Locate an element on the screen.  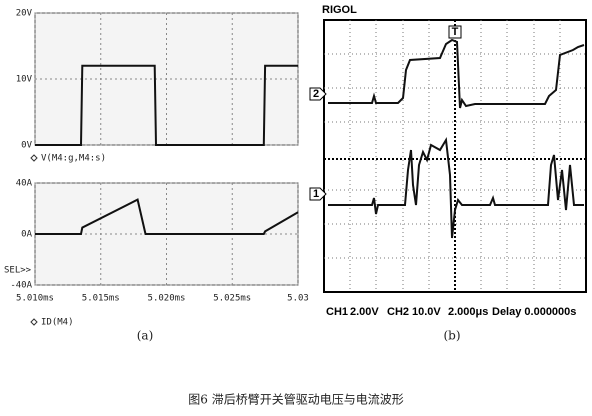
x-tick-label: 5.020ms is located at coordinates (167, 299).